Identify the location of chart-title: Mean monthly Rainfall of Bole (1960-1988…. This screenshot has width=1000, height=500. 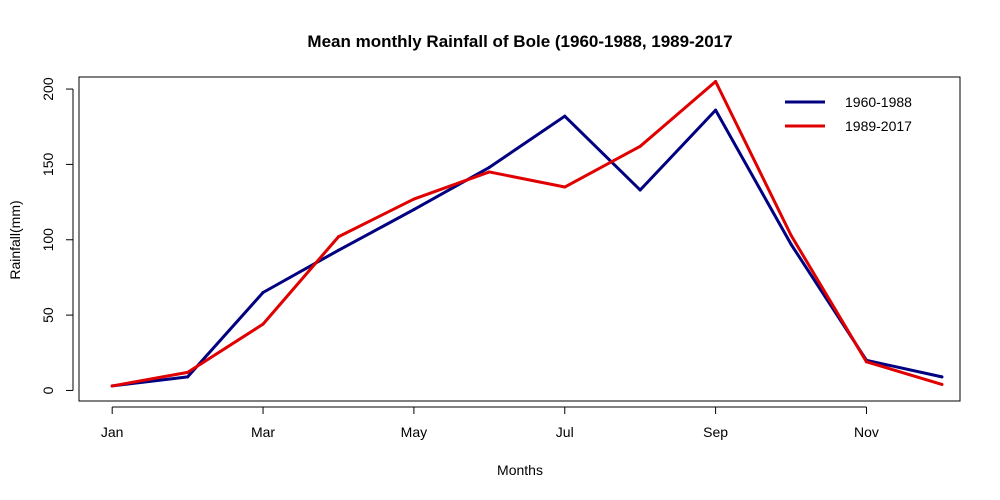
(519, 41).